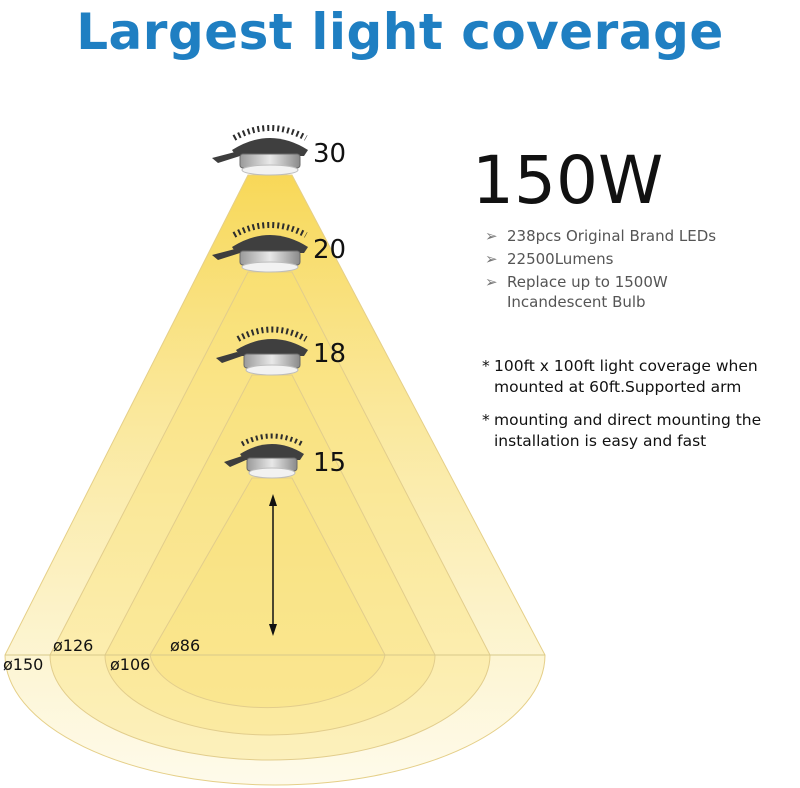  Describe the element at coordinates (600, 441) in the screenshot. I see `note-line: installation is easy and fast` at that location.